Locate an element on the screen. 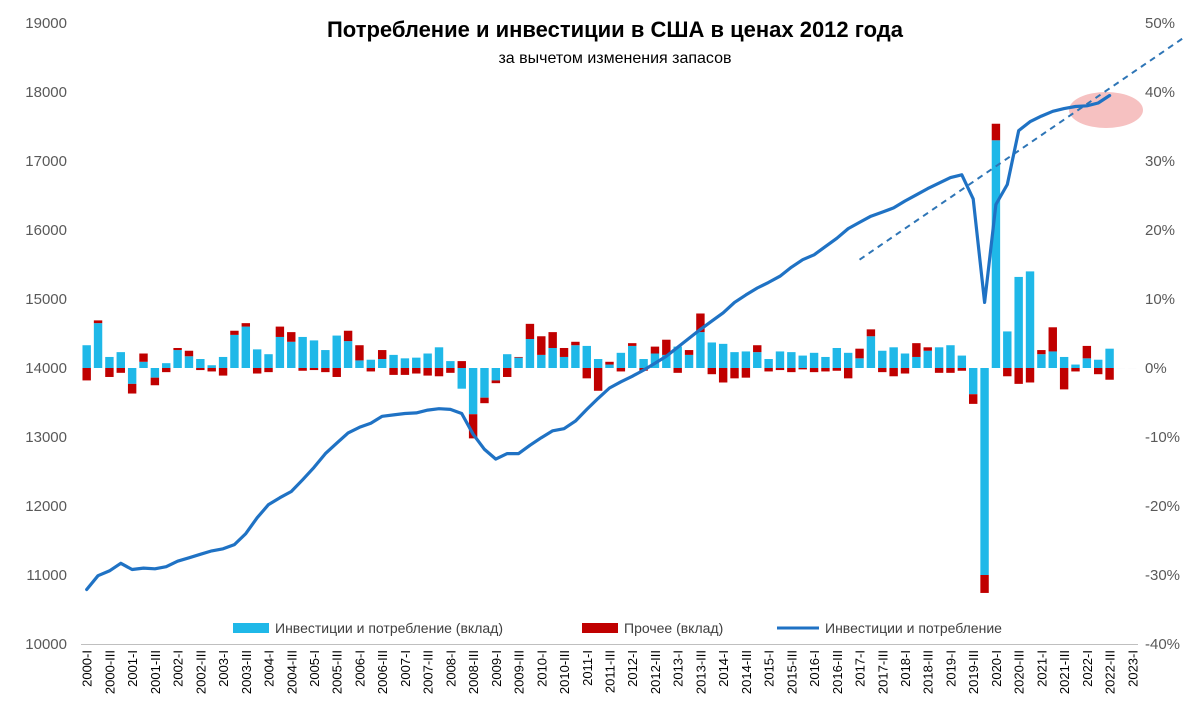  x-tick-label: 2021-I is located at coordinates (1041, 668).